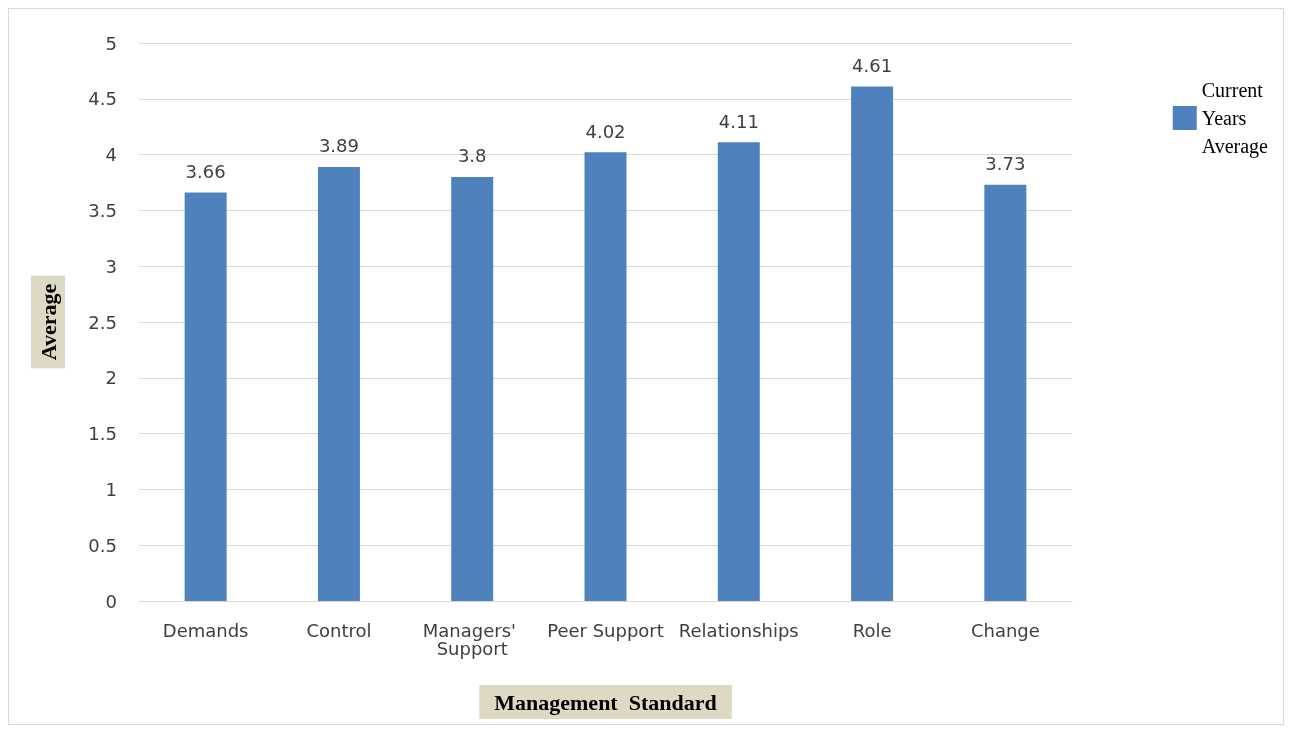 The width and height of the screenshot is (1292, 733). Describe the element at coordinates (872, 66) in the screenshot. I see `data-label: 4.61` at that location.